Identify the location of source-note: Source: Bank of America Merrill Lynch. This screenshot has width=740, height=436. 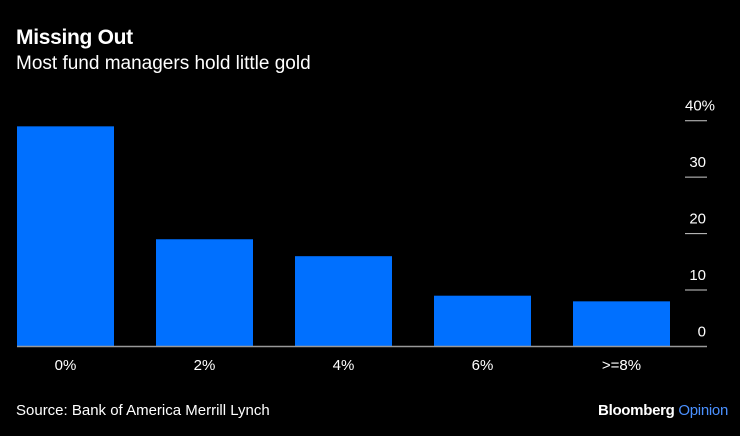
(143, 410).